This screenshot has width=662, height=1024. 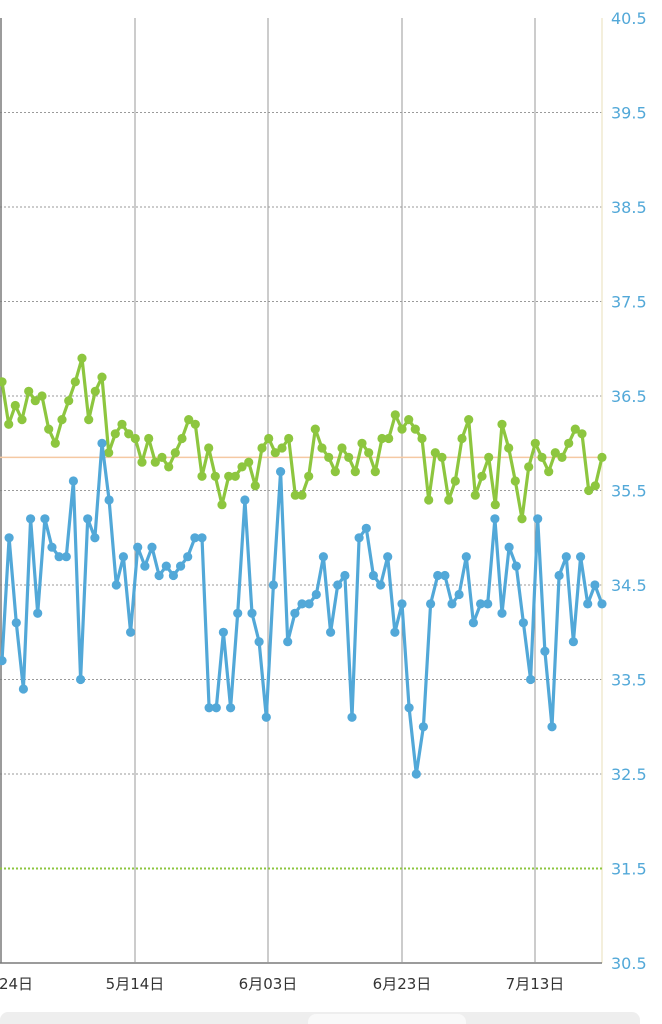 What do you see at coordinates (16, 984) in the screenshot?
I see `x-tick-label: 24日` at bounding box center [16, 984].